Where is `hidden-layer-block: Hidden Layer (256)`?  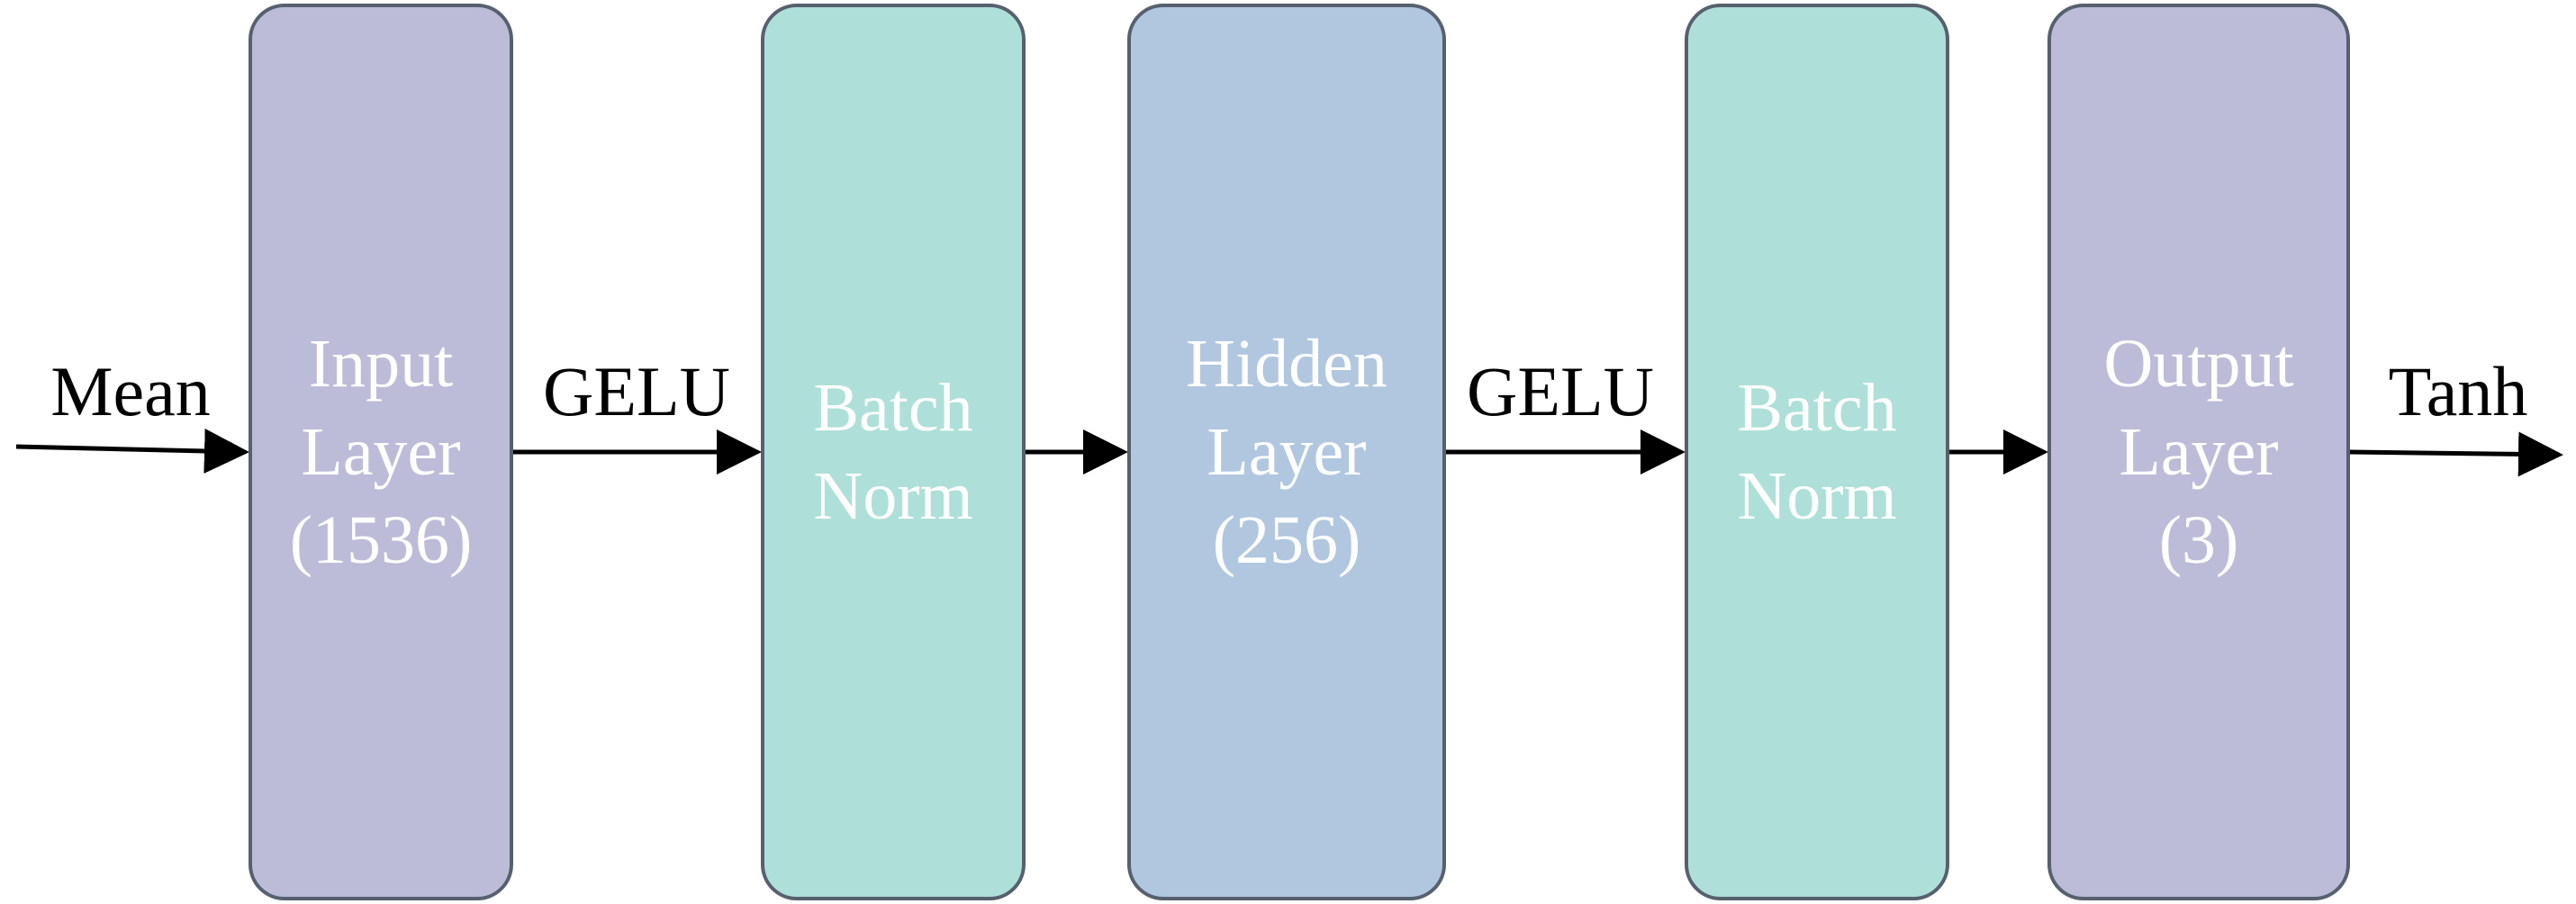
hidden-layer-block: Hidden Layer (256) is located at coordinates (1286, 452).